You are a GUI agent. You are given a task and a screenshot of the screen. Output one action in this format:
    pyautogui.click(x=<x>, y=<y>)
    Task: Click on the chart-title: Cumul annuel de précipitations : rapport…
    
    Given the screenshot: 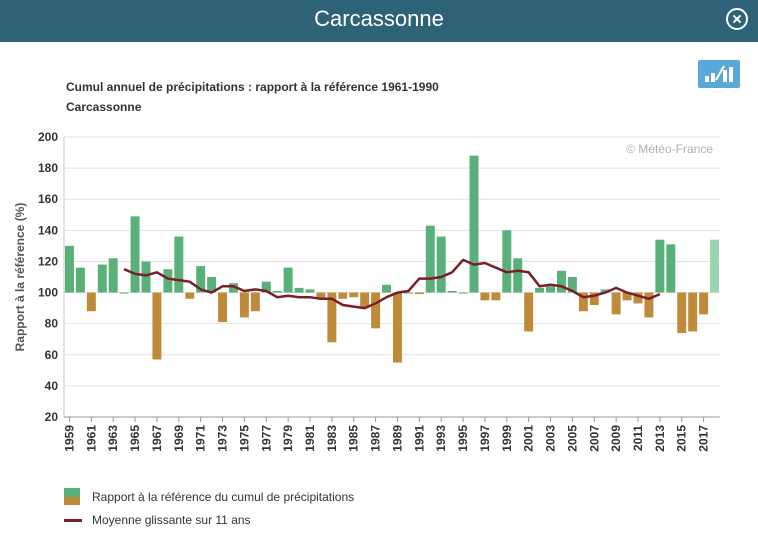 What is the action you would take?
    pyautogui.click(x=252, y=87)
    